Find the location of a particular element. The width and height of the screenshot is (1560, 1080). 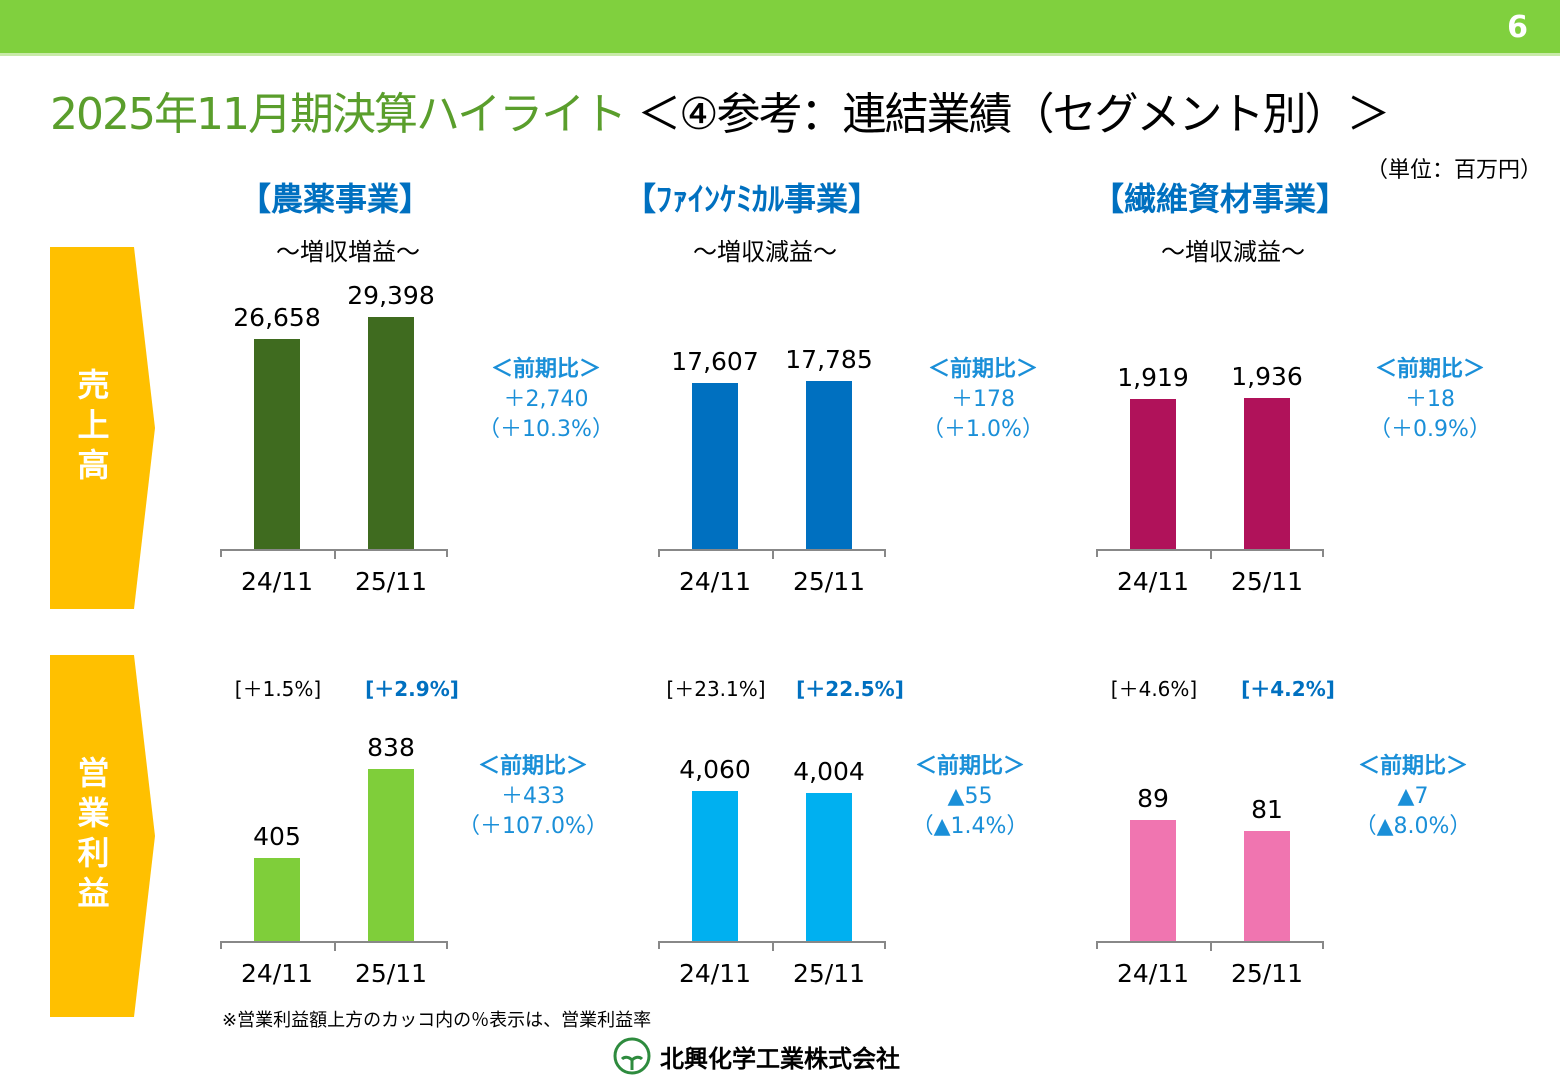

op-diff: ▲7 is located at coordinates (1413, 796).